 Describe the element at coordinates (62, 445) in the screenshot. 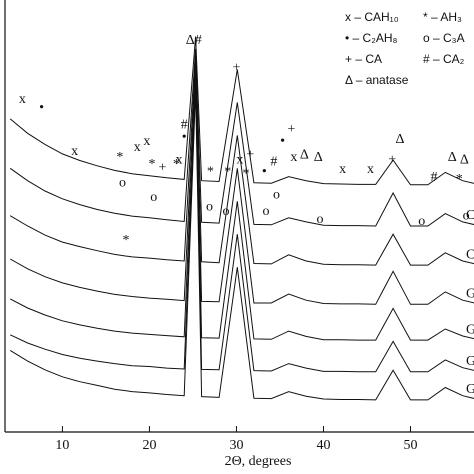

I see `x-tick-label: 10` at that location.